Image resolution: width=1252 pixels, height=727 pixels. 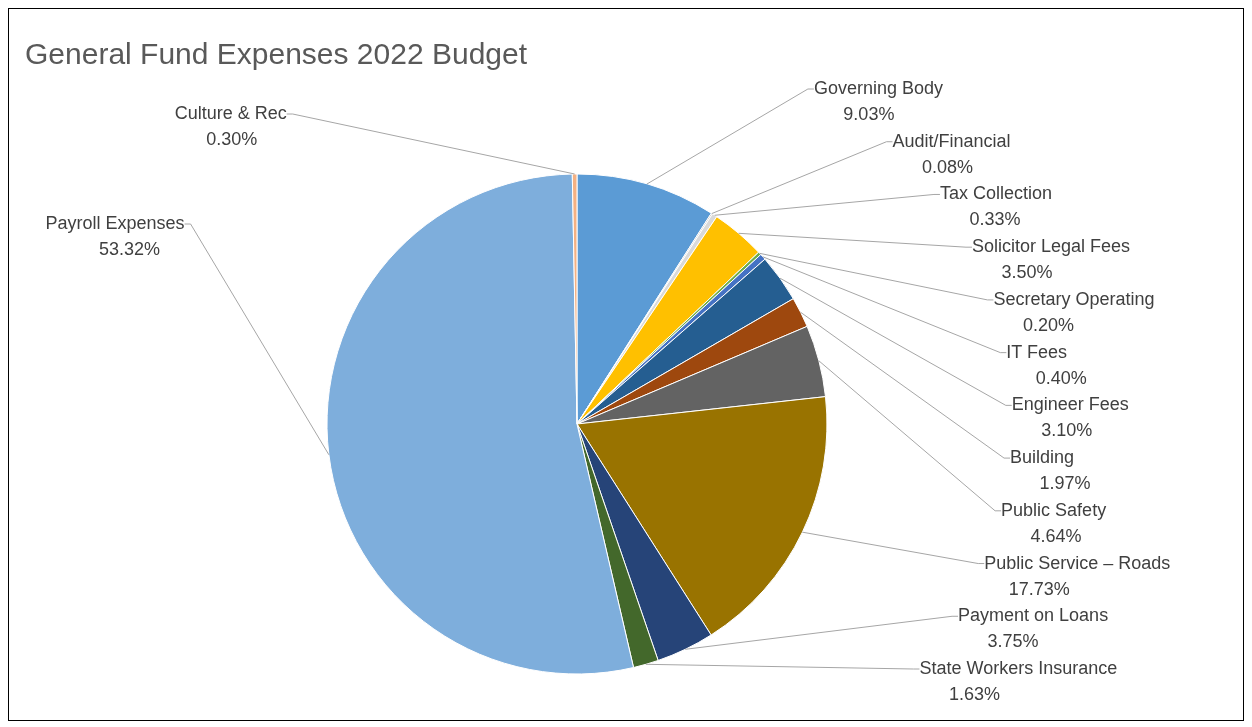 I want to click on slice-label: Public Safety, so click(x=1054, y=509).